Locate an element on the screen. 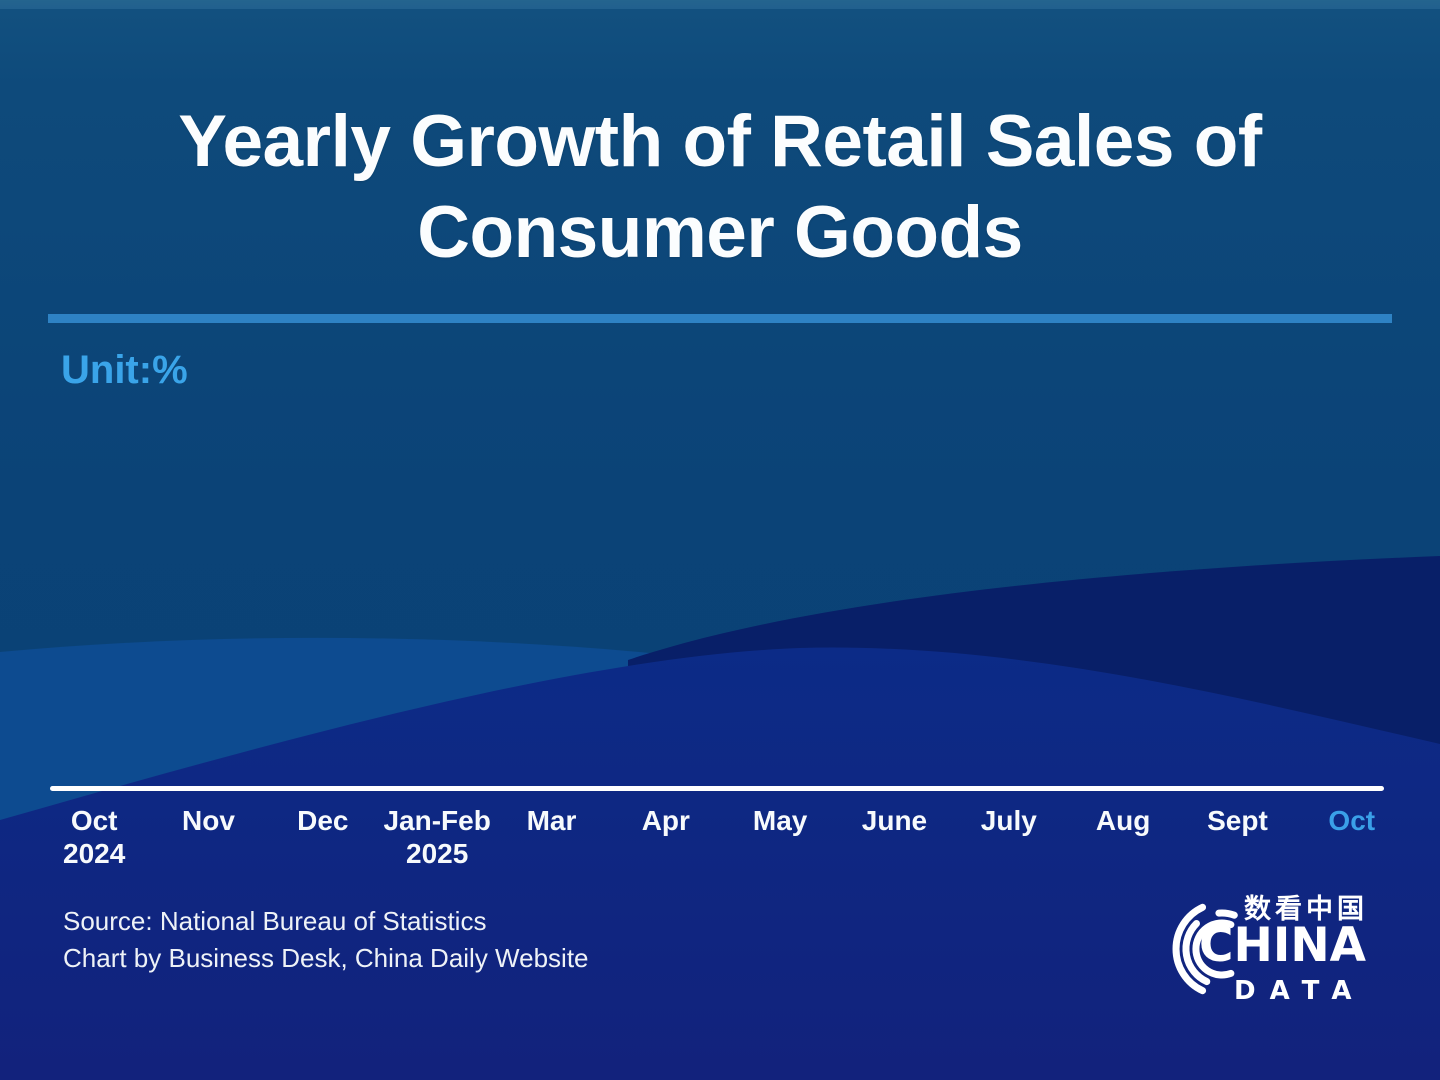 The height and width of the screenshot is (1080, 1440). x-axis-line is located at coordinates (717, 788).